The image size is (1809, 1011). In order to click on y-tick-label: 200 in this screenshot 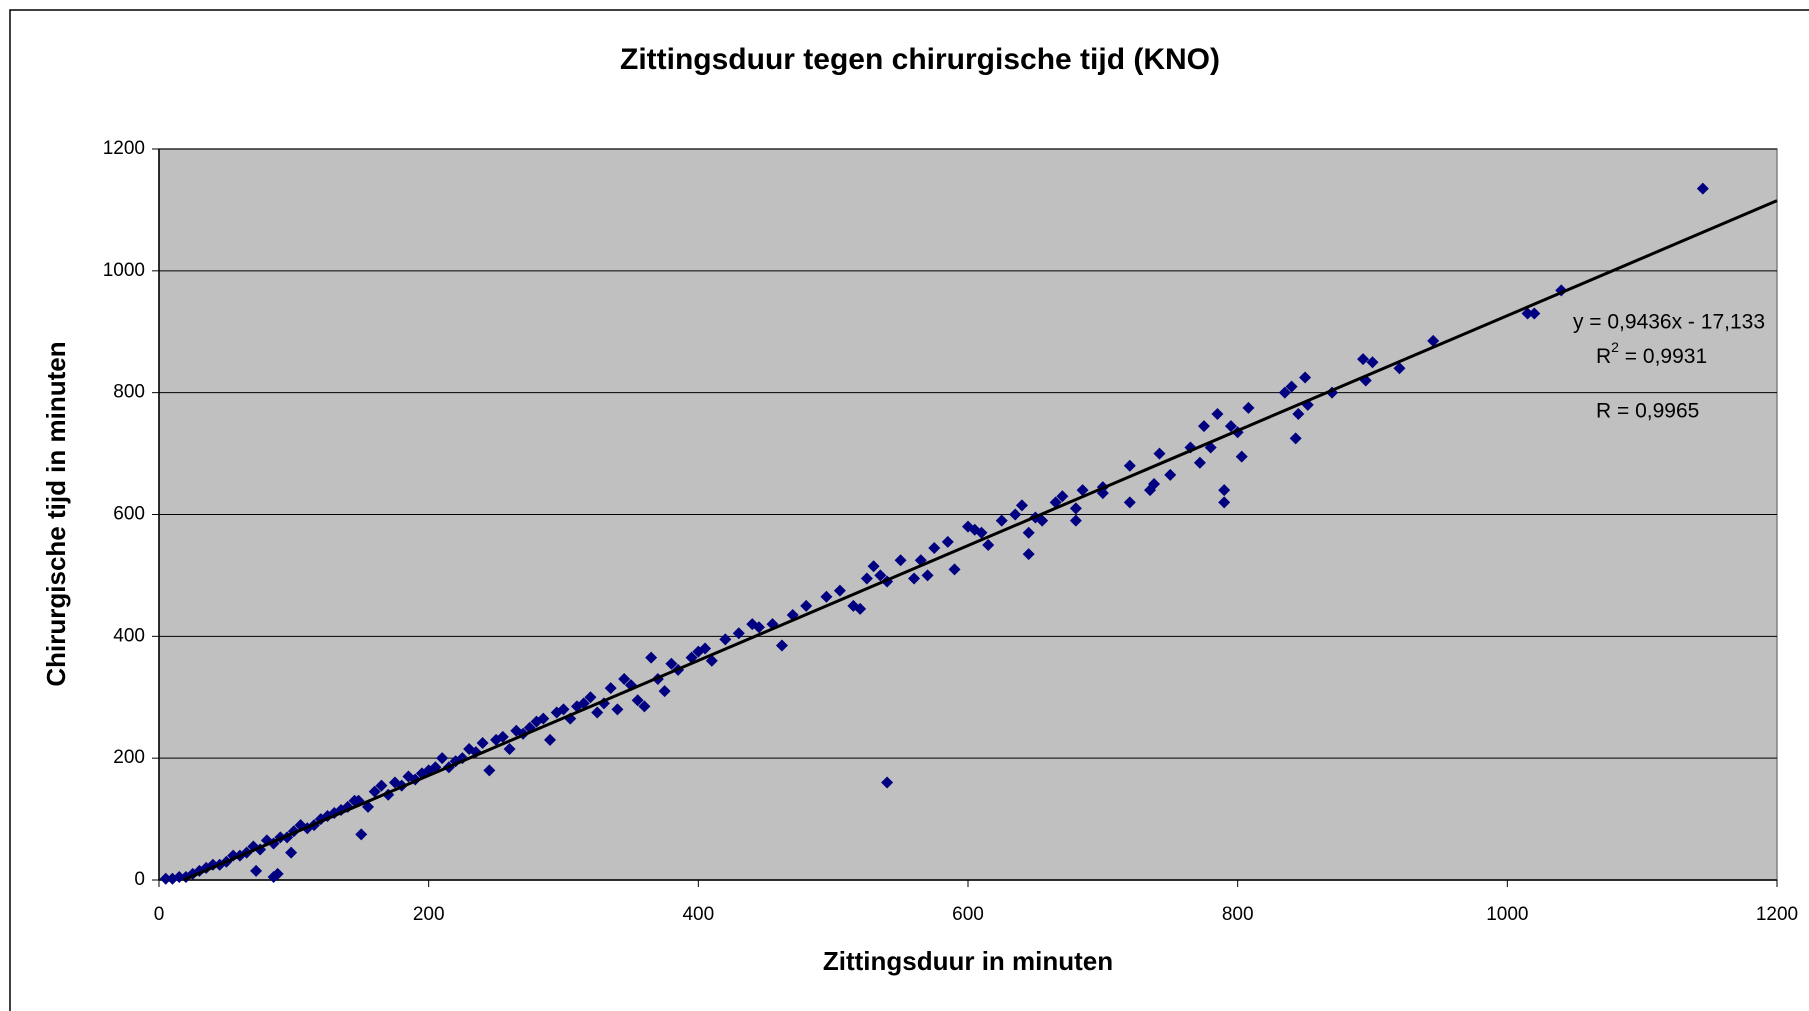, I will do `click(129, 757)`.